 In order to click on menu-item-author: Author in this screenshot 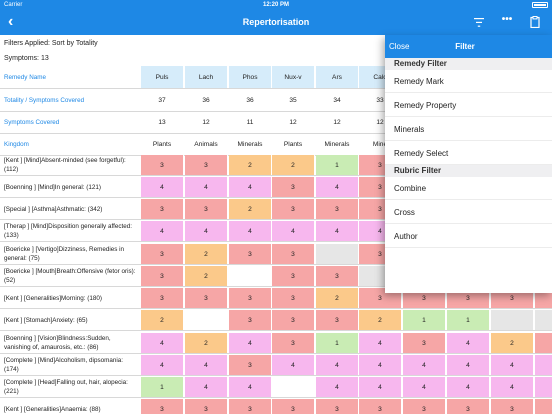, I will do `click(468, 236)`.